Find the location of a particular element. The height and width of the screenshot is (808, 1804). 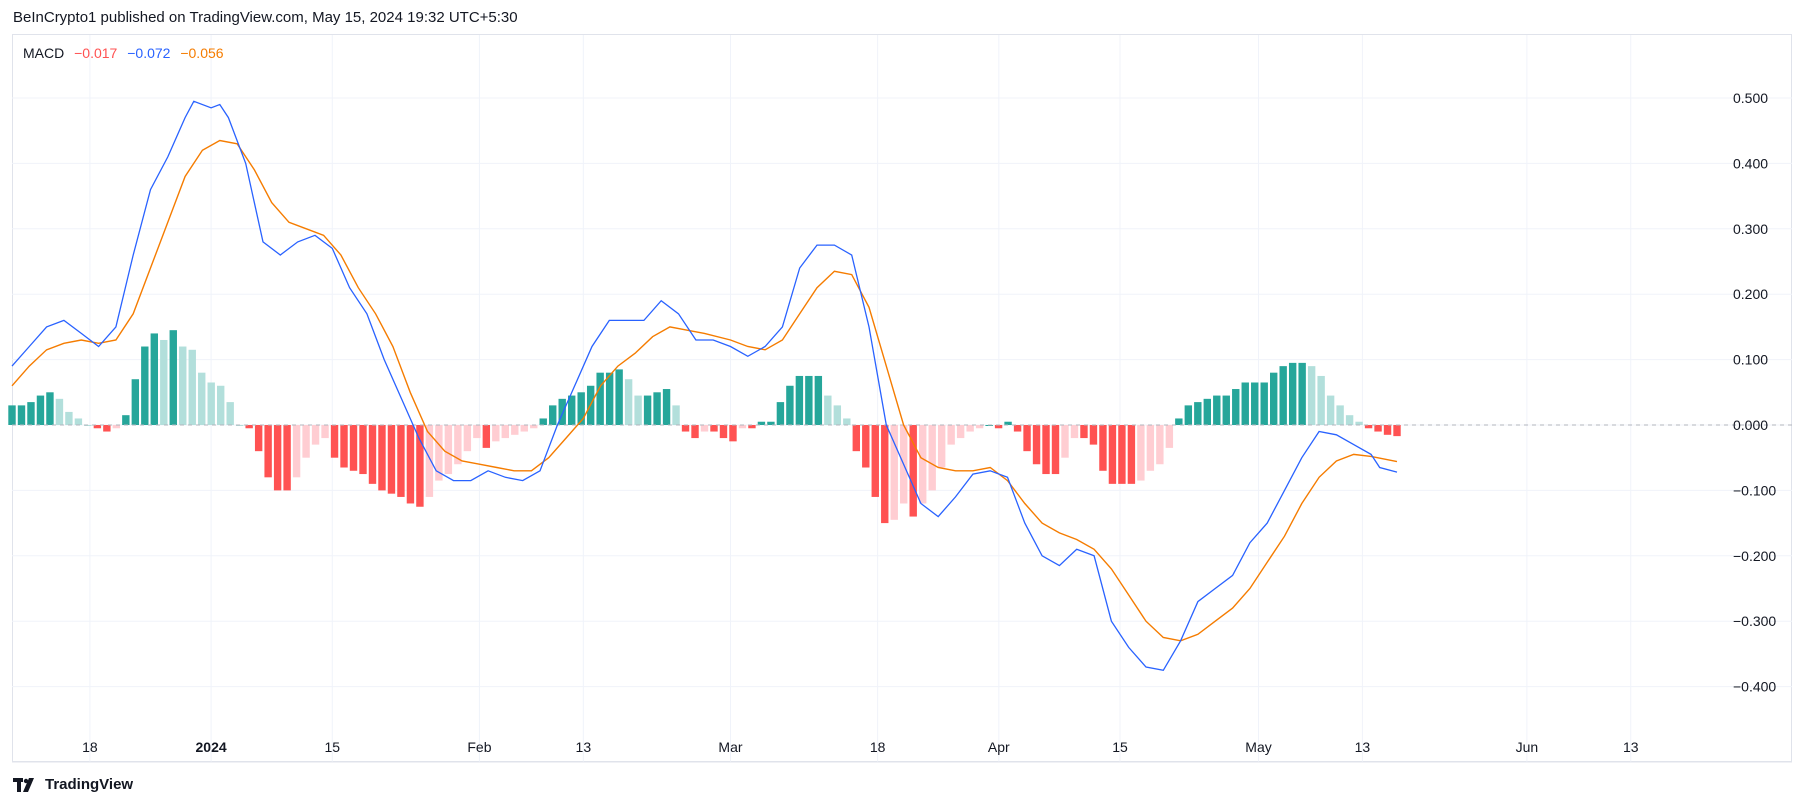

x-tick-label: Mar is located at coordinates (730, 747).